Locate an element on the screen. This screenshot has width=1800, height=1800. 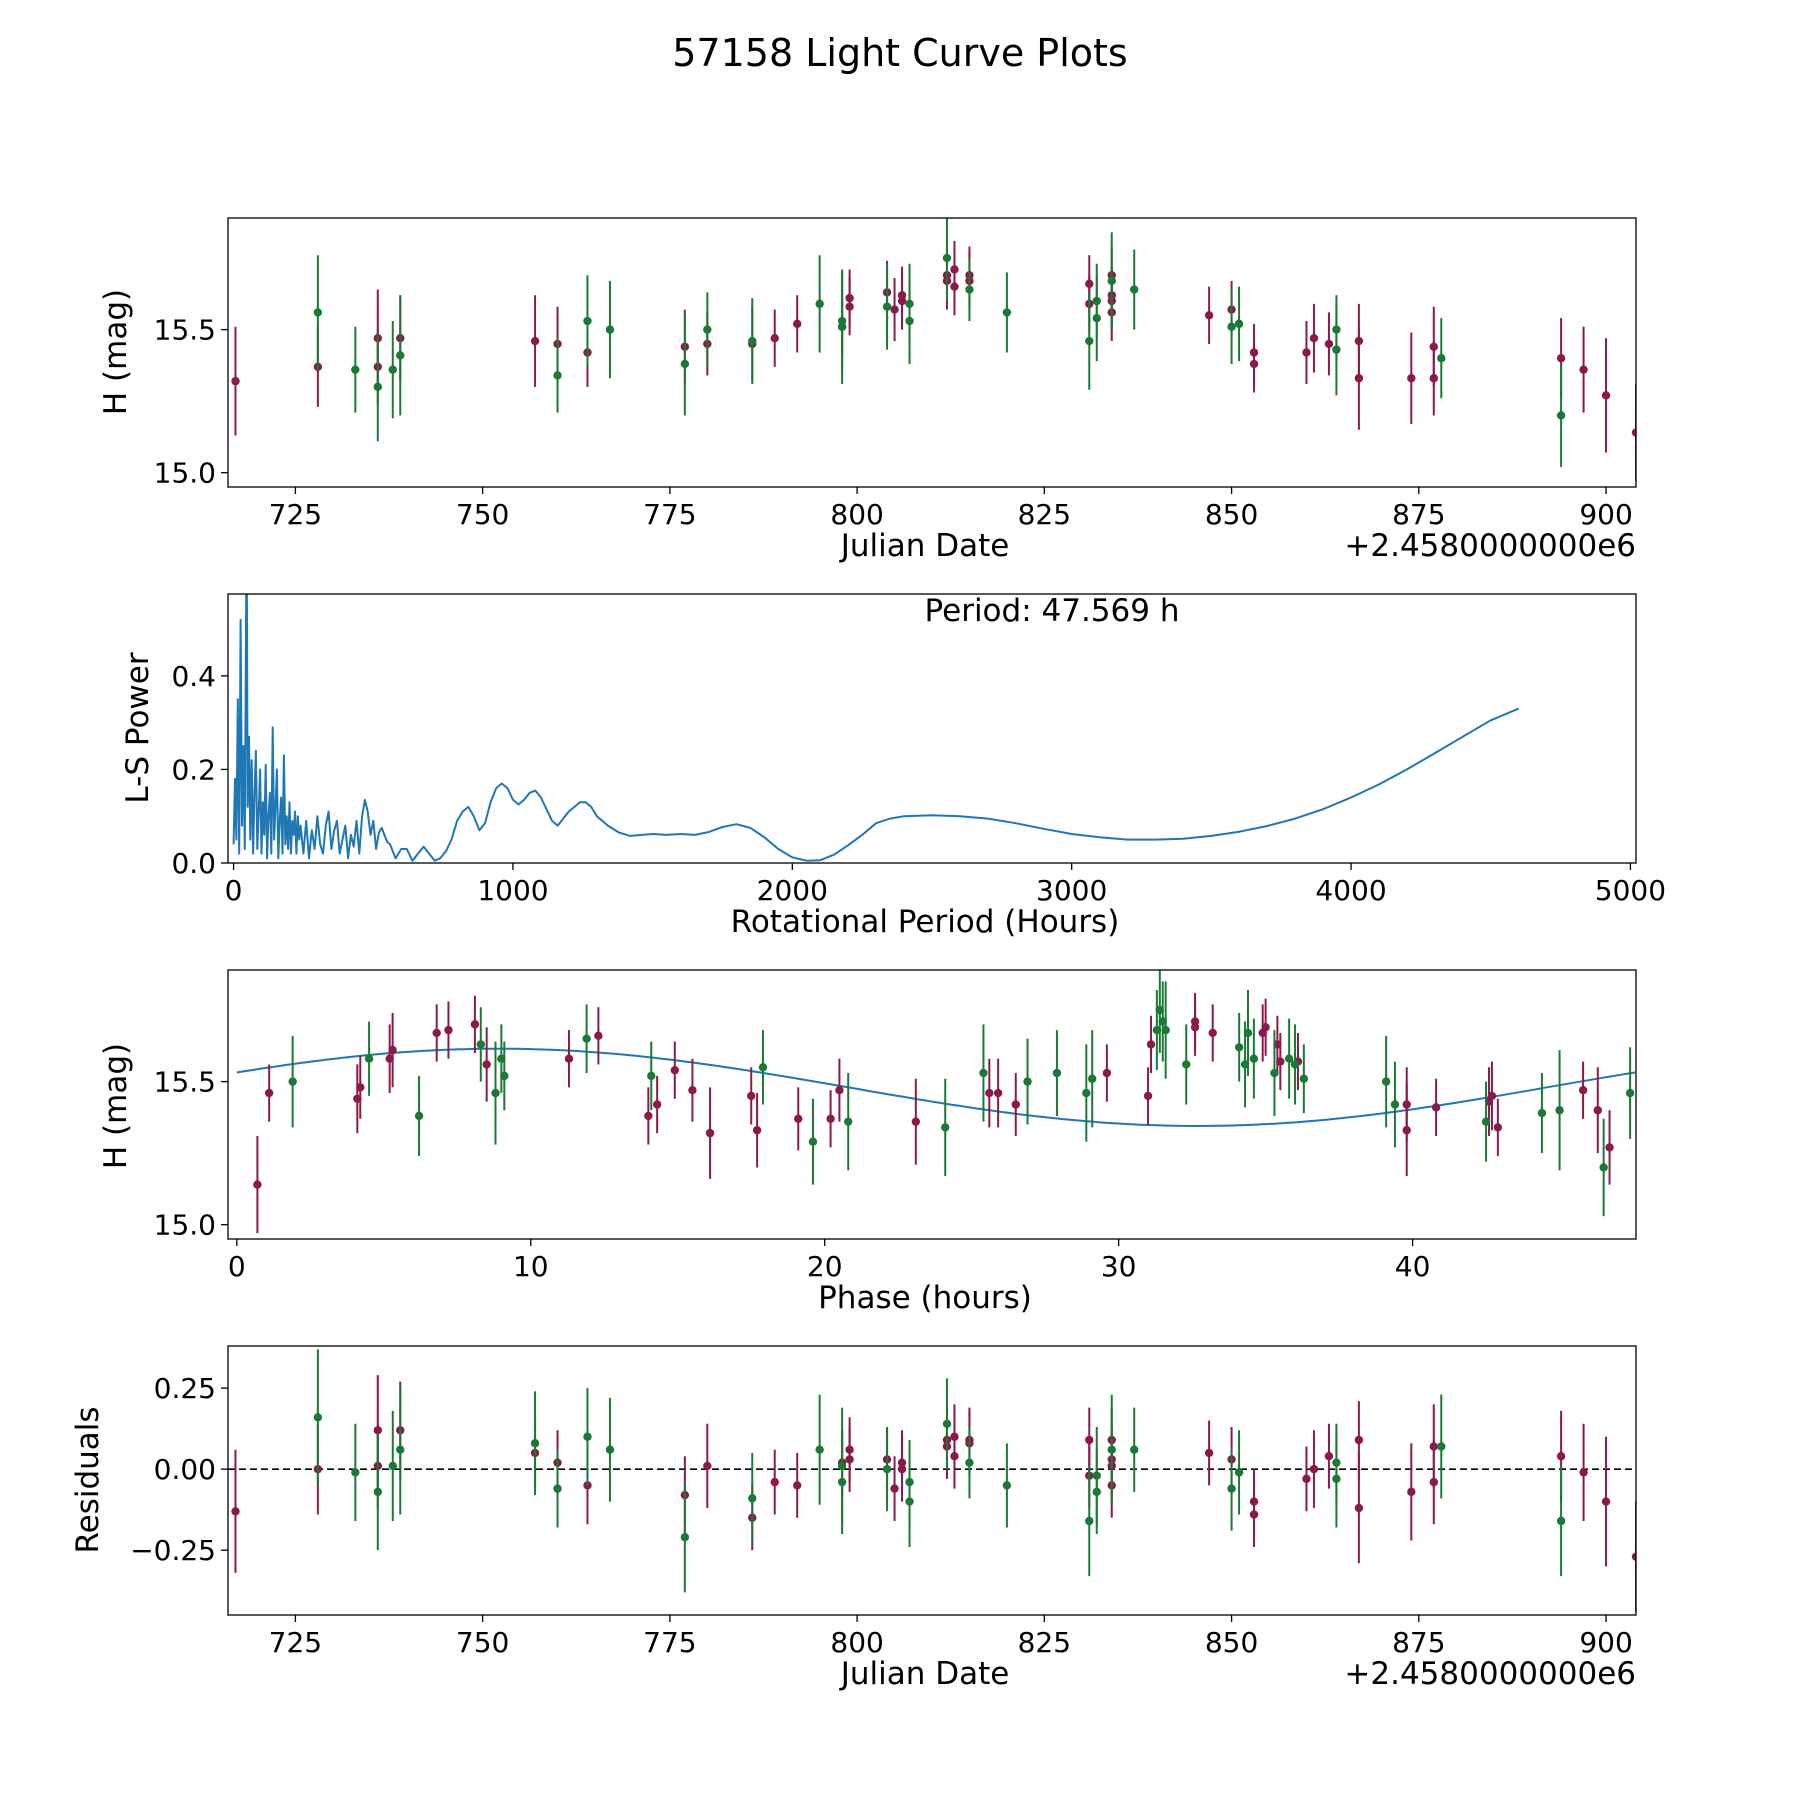
phase-xtick-label: 20 is located at coordinates (825, 1266).